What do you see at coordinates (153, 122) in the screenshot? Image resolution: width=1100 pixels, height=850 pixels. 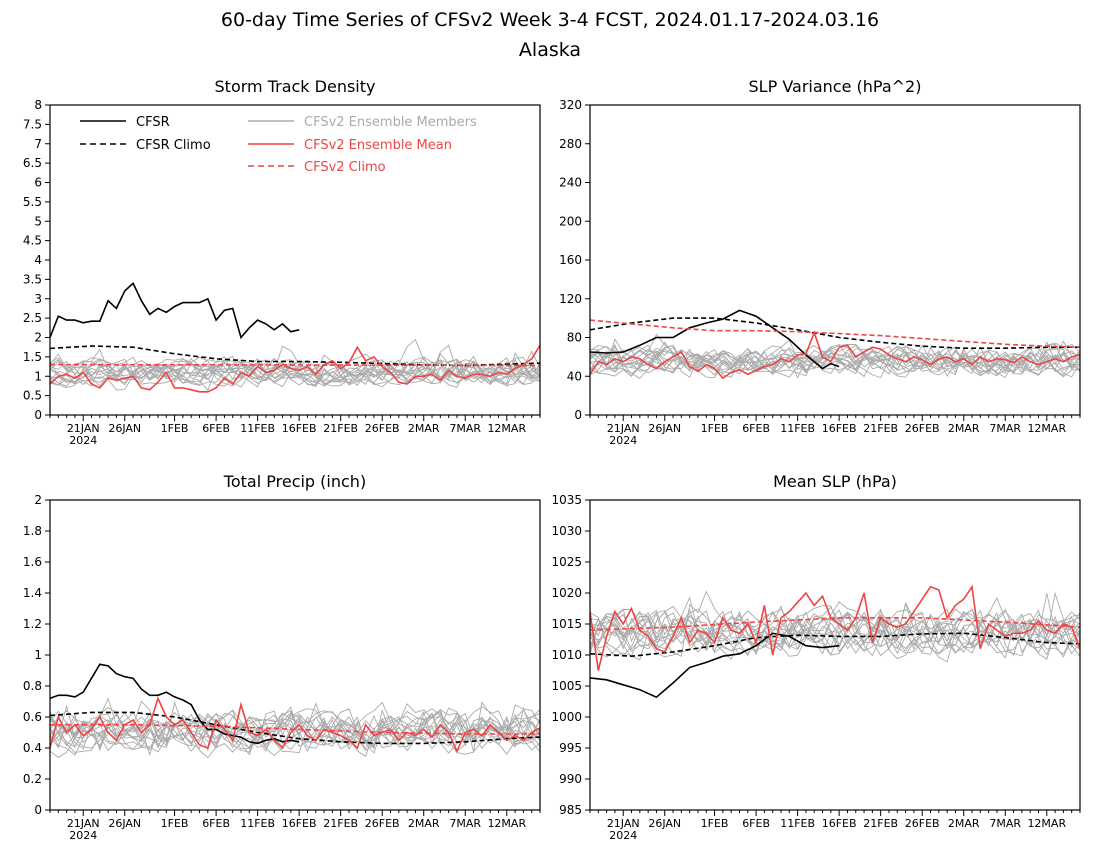 I see `legend-label-cfsr: CFSR` at bounding box center [153, 122].